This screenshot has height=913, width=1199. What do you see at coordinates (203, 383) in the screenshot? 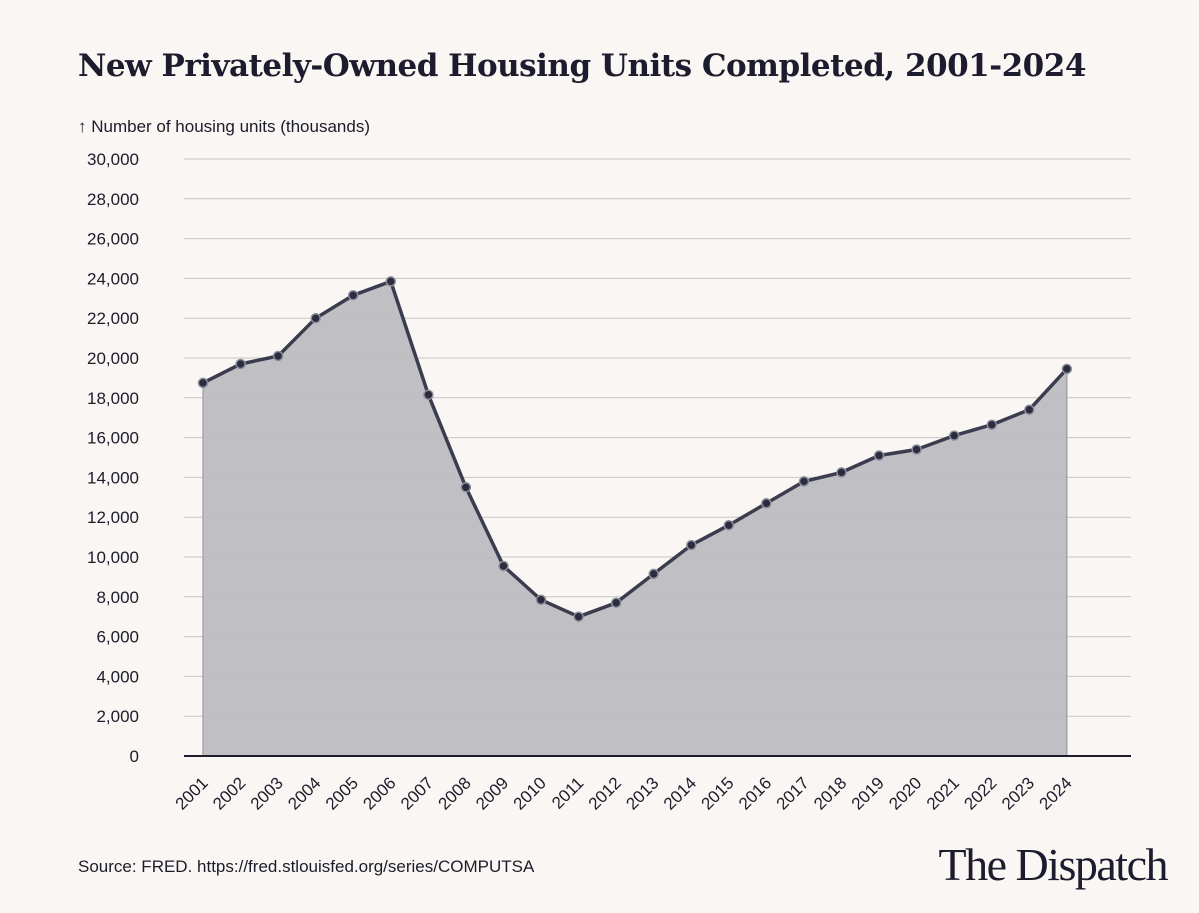
I see `data-point-2001` at bounding box center [203, 383].